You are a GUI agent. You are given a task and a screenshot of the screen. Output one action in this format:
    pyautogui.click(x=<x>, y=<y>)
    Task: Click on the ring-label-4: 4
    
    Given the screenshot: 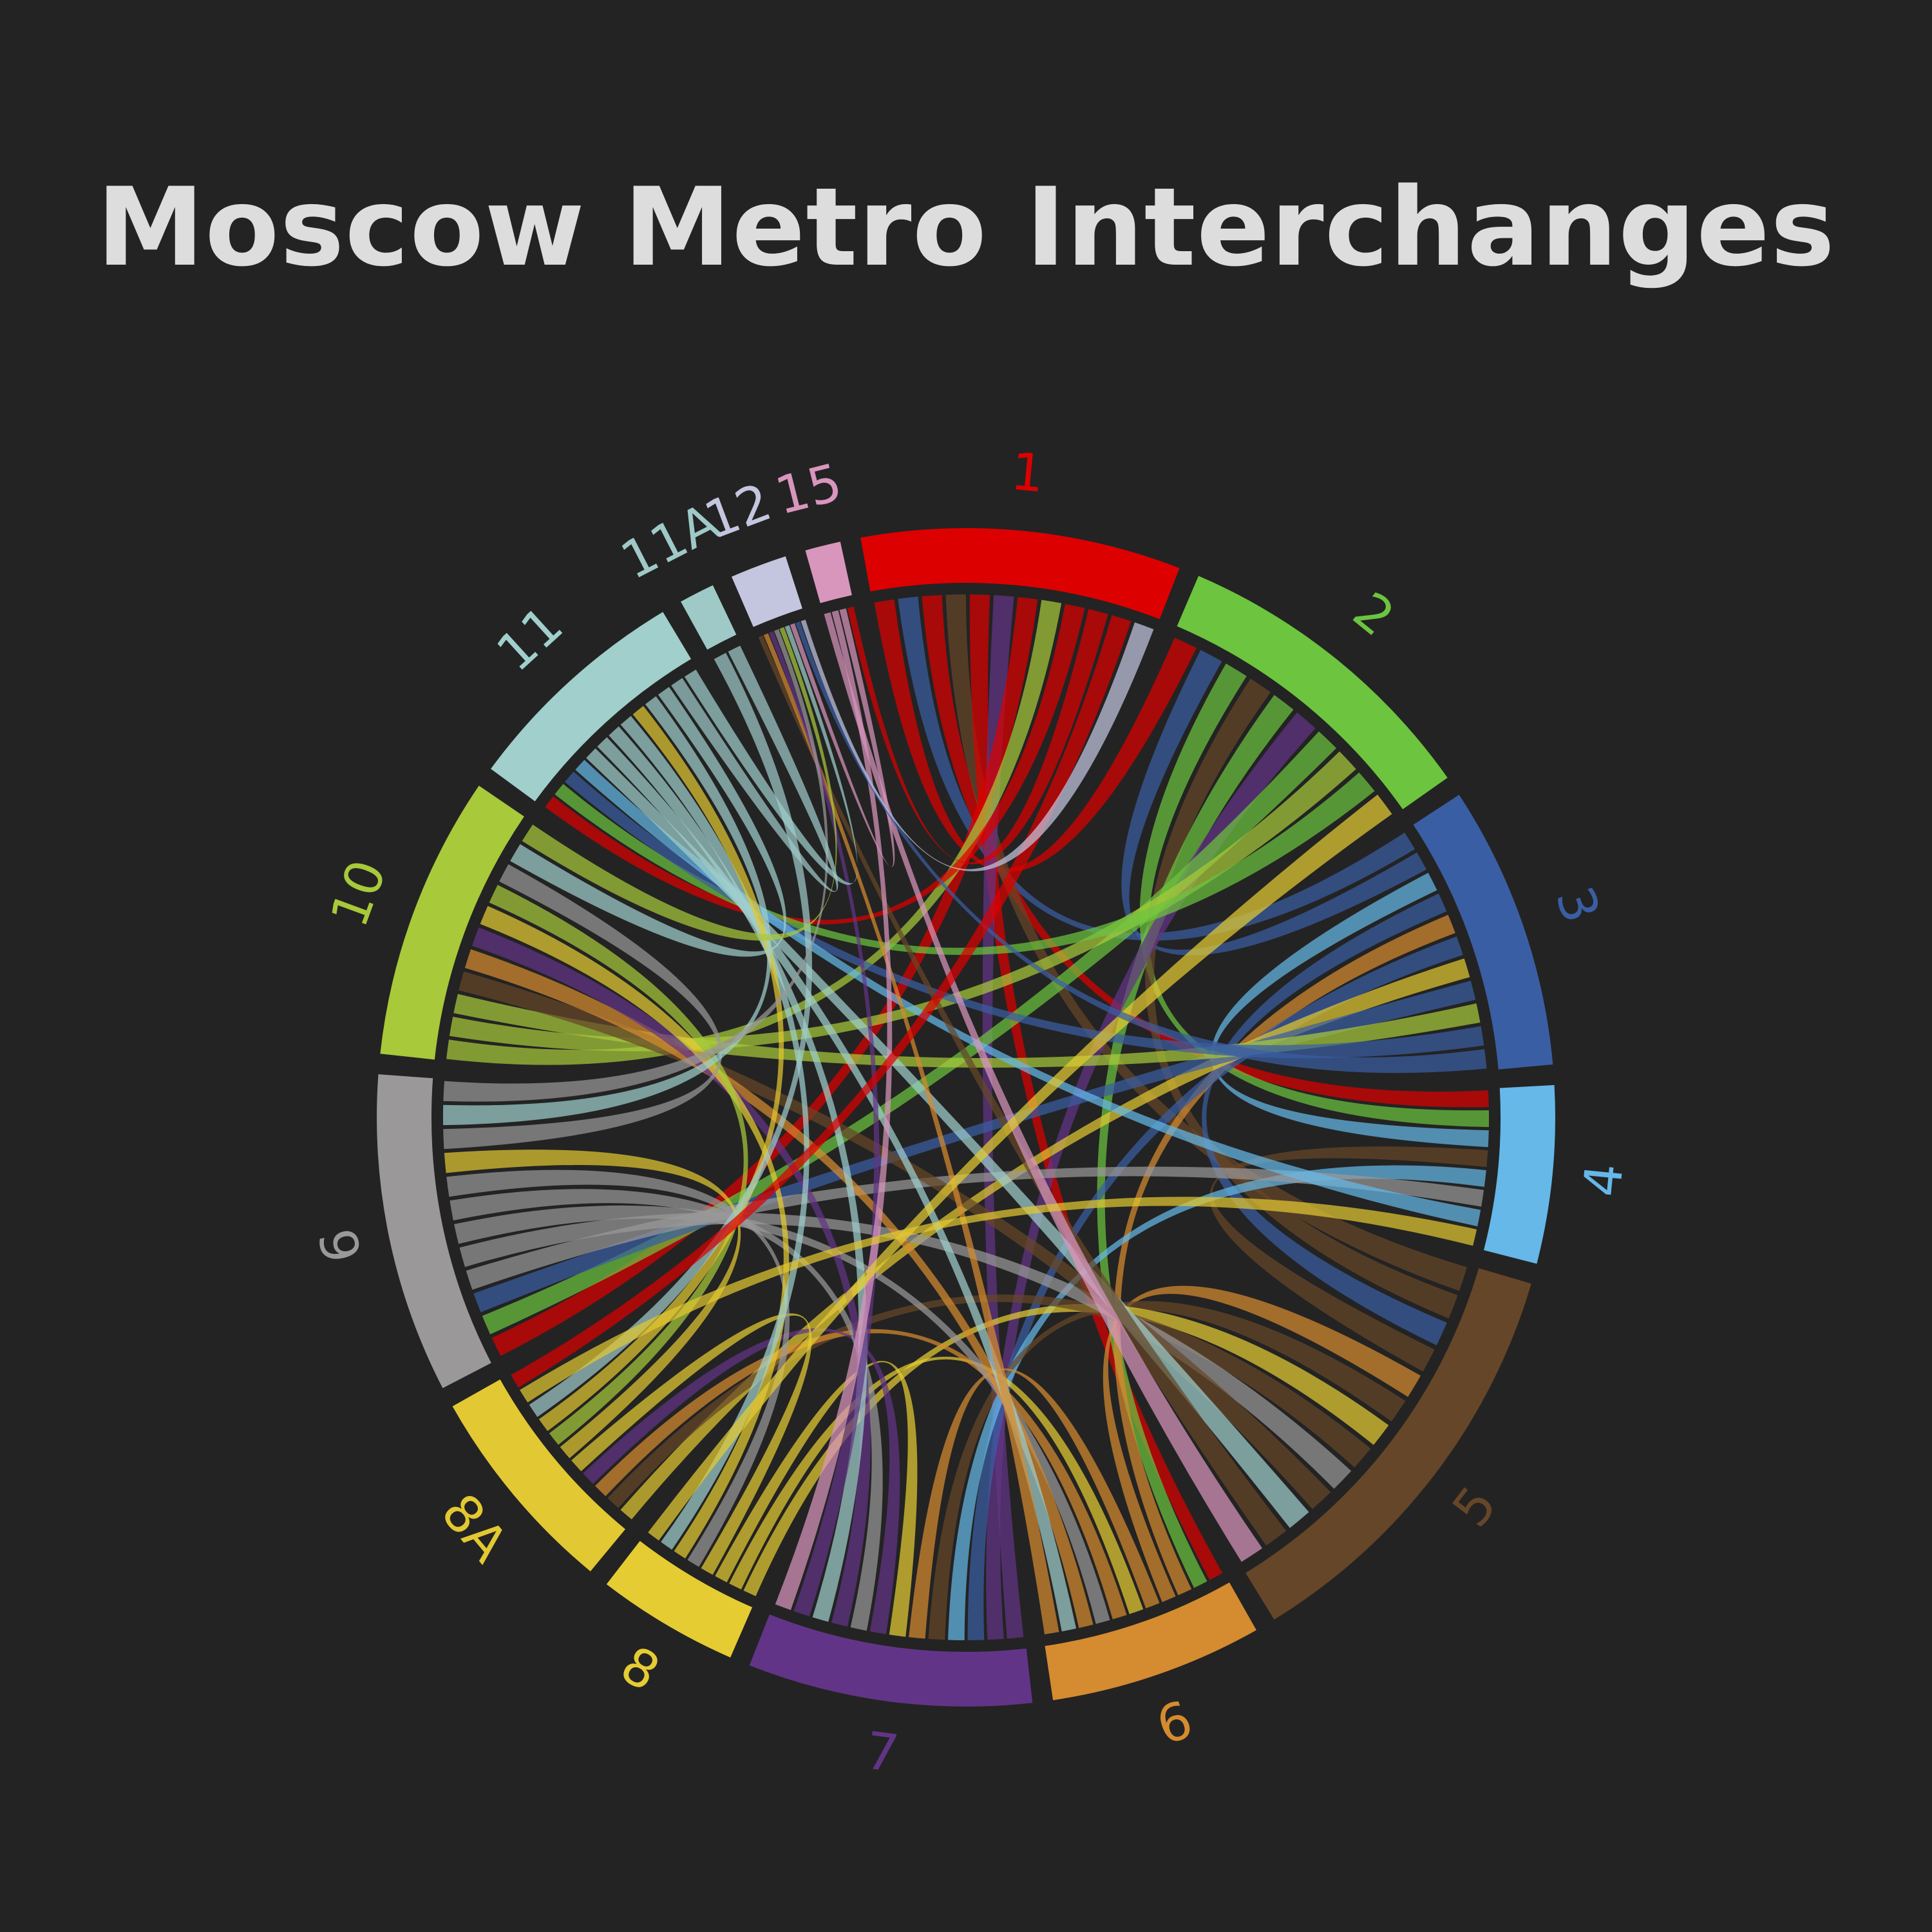 What is the action you would take?
    pyautogui.click(x=1603, y=1180)
    